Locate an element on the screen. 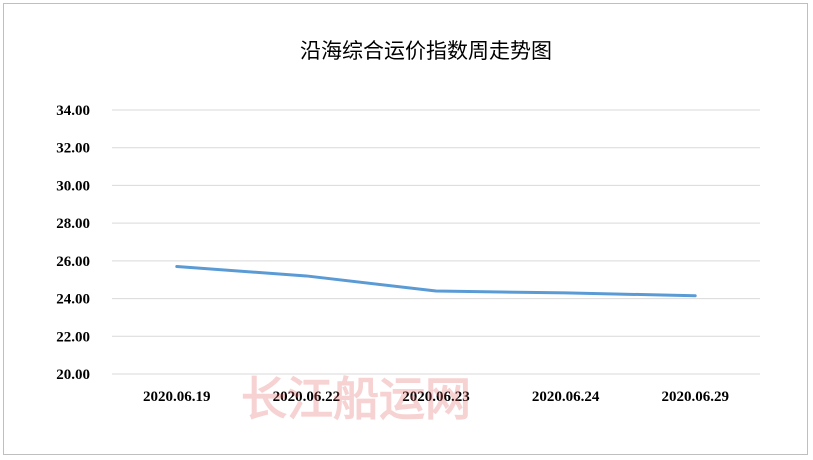  y-tick-label: 22.00 is located at coordinates (73, 337).